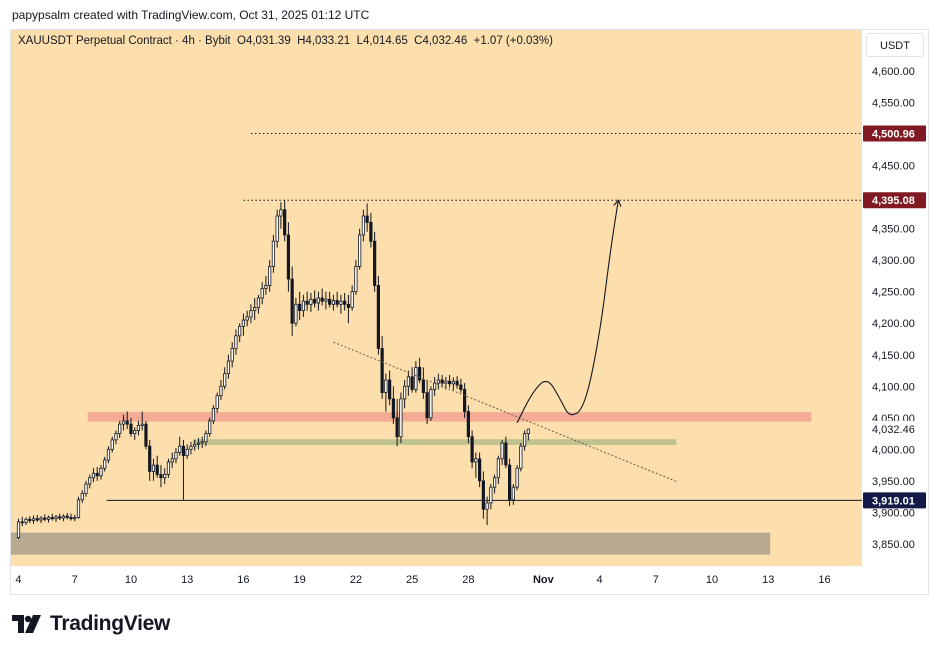 Image resolution: width=939 pixels, height=654 pixels. Describe the element at coordinates (567, 312) in the screenshot. I see `projected-path` at that location.